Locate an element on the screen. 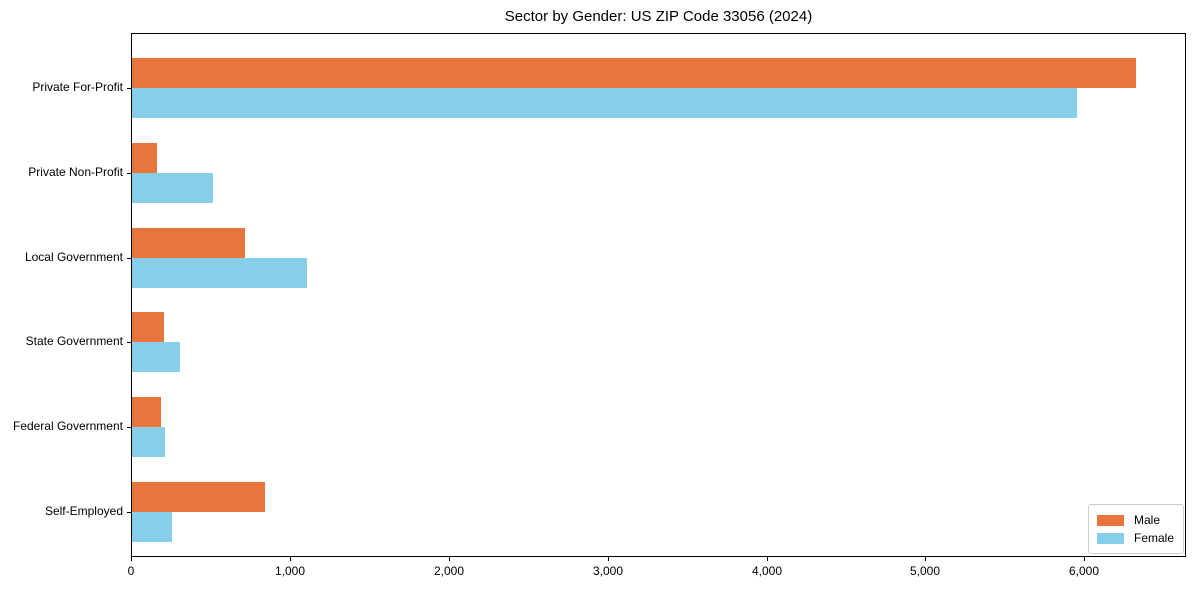 The width and height of the screenshot is (1200, 600). legend: Male Female is located at coordinates (1136, 529).